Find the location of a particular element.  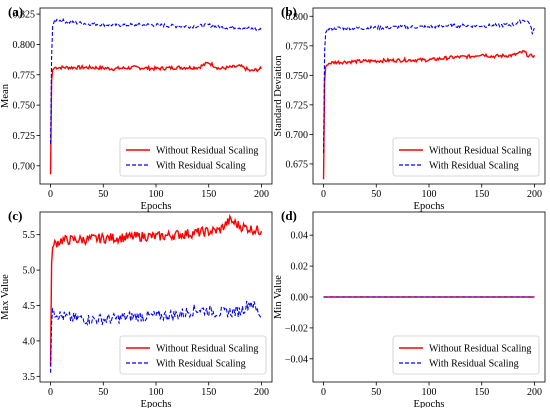

y-tick-label: −0.04 is located at coordinates (296, 359).